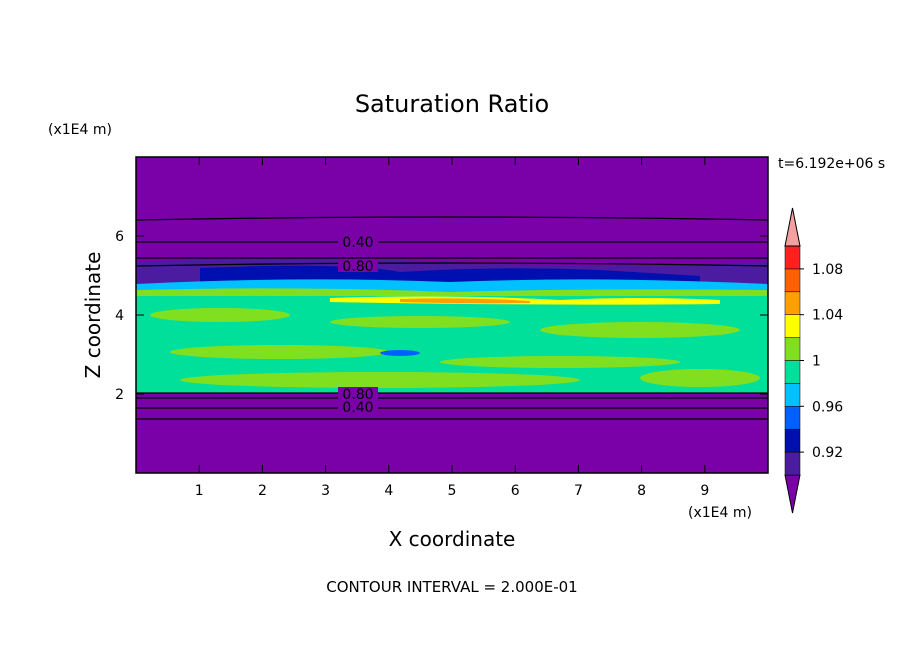 This screenshot has width=904, height=658. Describe the element at coordinates (199, 491) in the screenshot. I see `x-tick-label: 1` at that location.